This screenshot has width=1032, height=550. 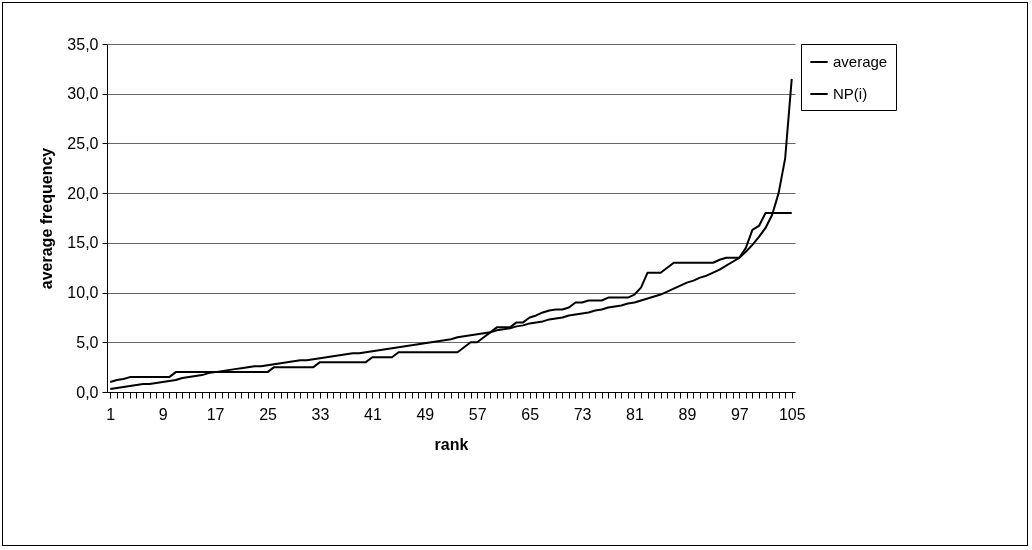 I want to click on x-tick-label: 33, so click(x=320, y=414).